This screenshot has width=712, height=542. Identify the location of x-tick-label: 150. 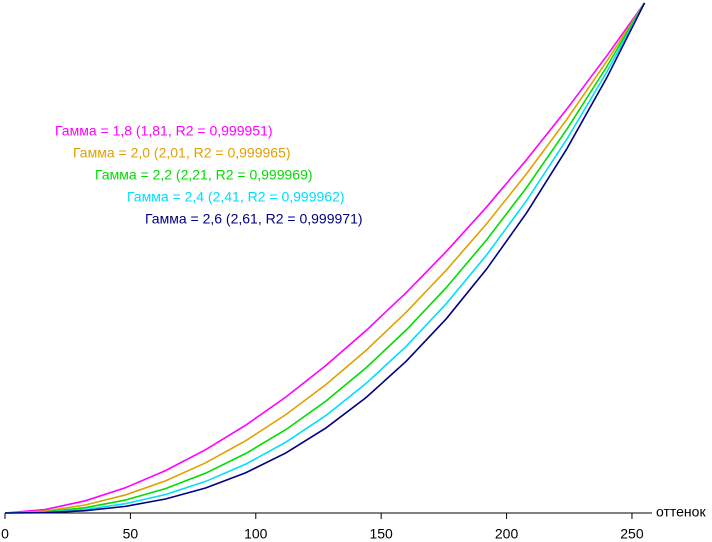
(381, 534).